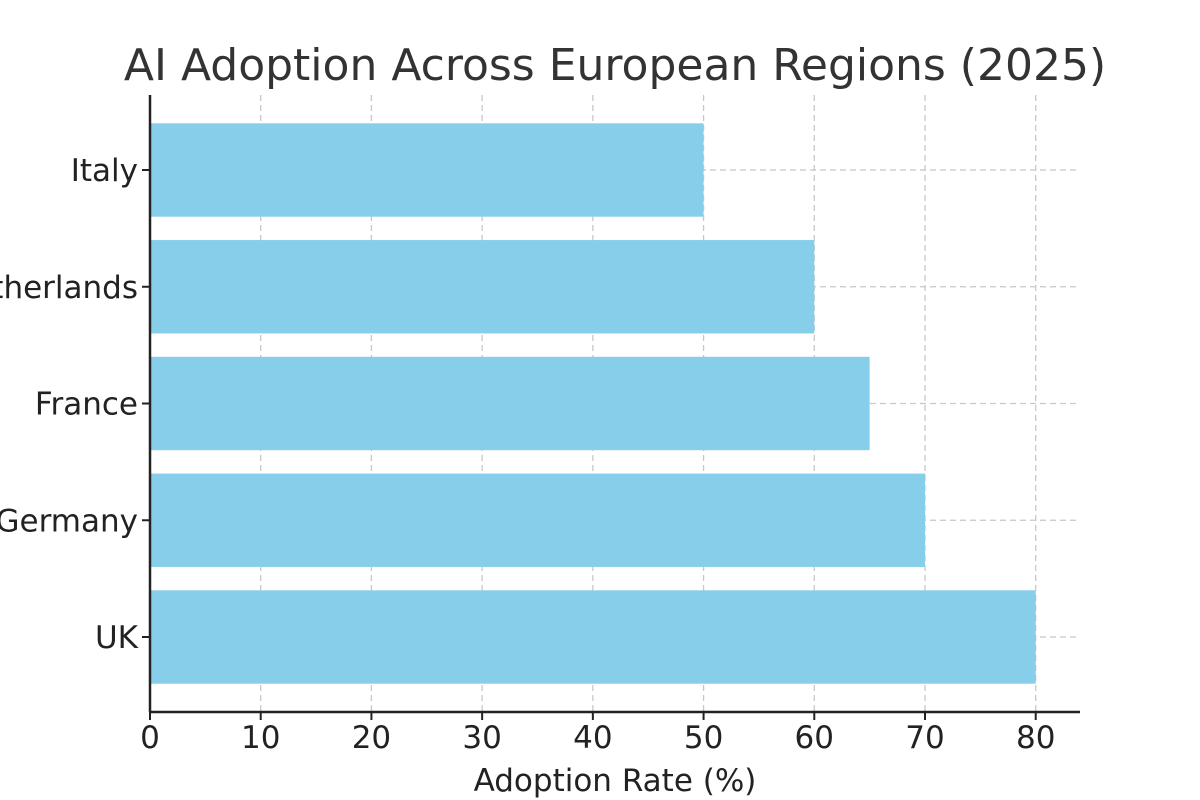 Image resolution: width=1200 pixels, height=800 pixels. Describe the element at coordinates (593, 637) in the screenshot. I see `bar-uk` at that location.